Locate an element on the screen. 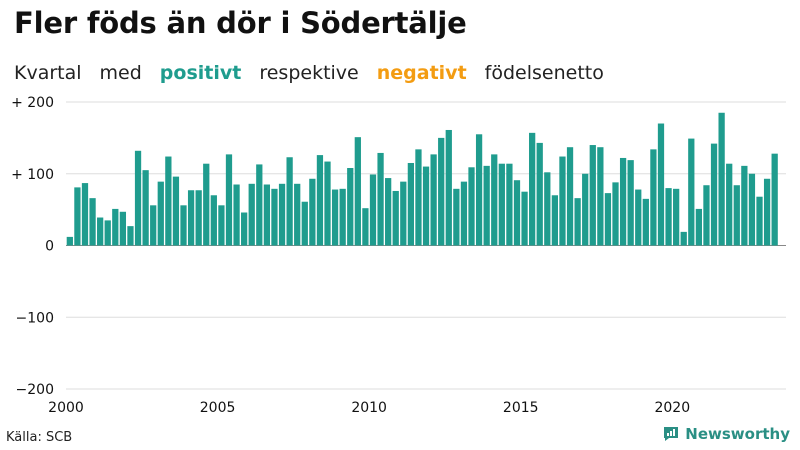 Image resolution: width=800 pixels, height=450 pixels. x-tick-label: 2010 is located at coordinates (369, 408).